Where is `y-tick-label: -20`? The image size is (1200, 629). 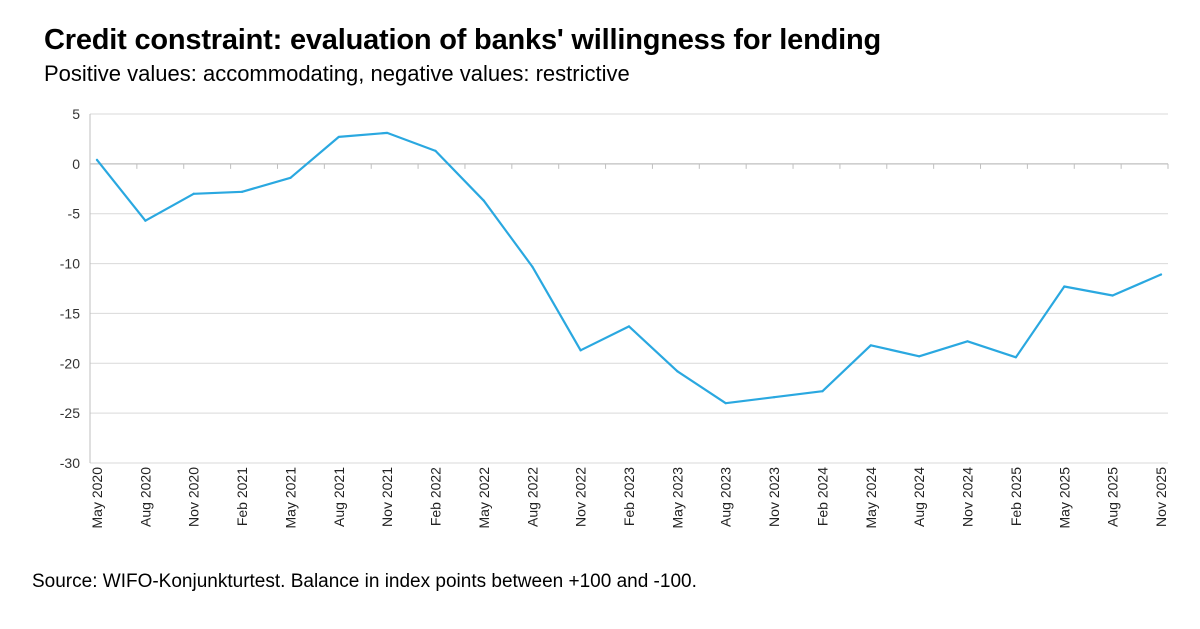 y-tick-label: -20 is located at coordinates (70, 363).